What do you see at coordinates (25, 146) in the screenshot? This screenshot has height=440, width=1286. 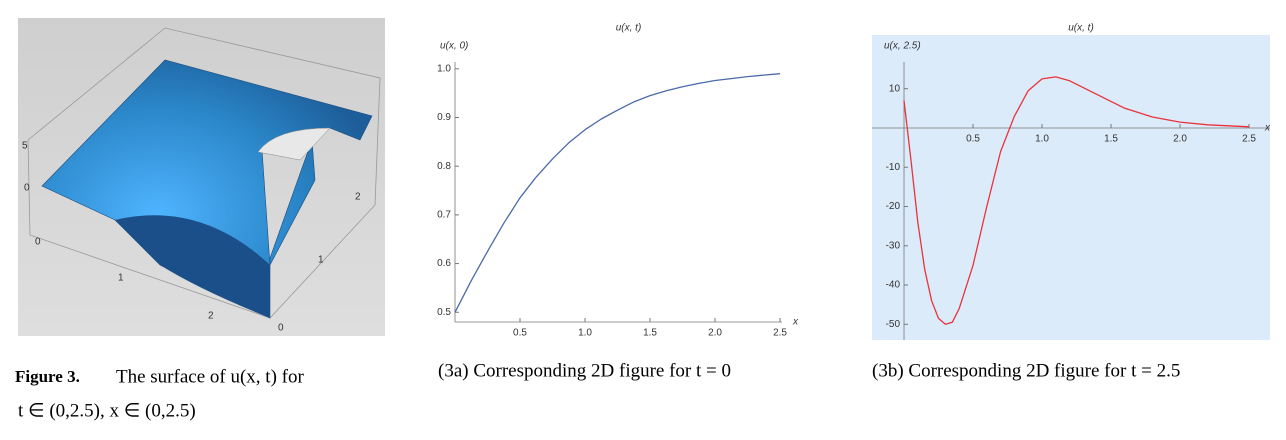 I see `surface-tick-label: 5` at bounding box center [25, 146].